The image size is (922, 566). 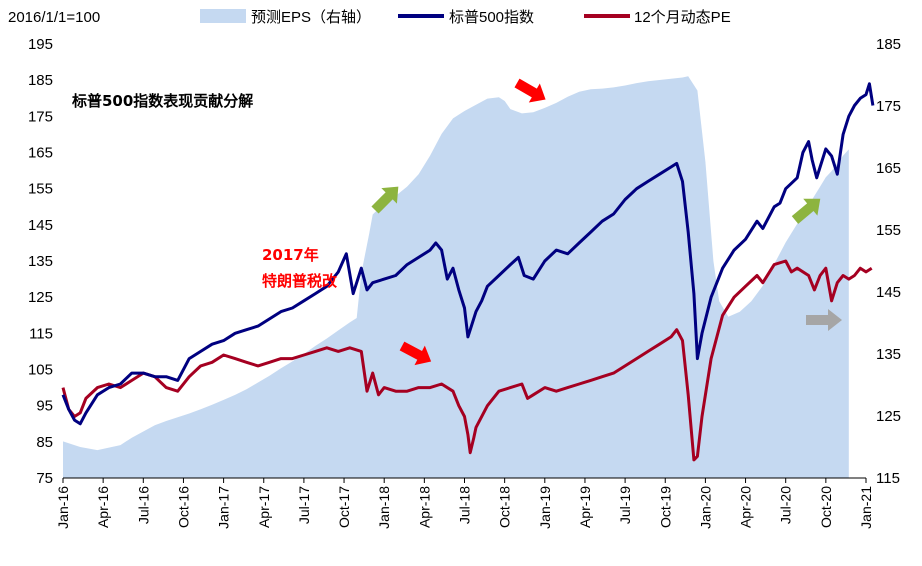 I want to click on annotation-tax-reform: 特朗普税改, so click(x=300, y=281).